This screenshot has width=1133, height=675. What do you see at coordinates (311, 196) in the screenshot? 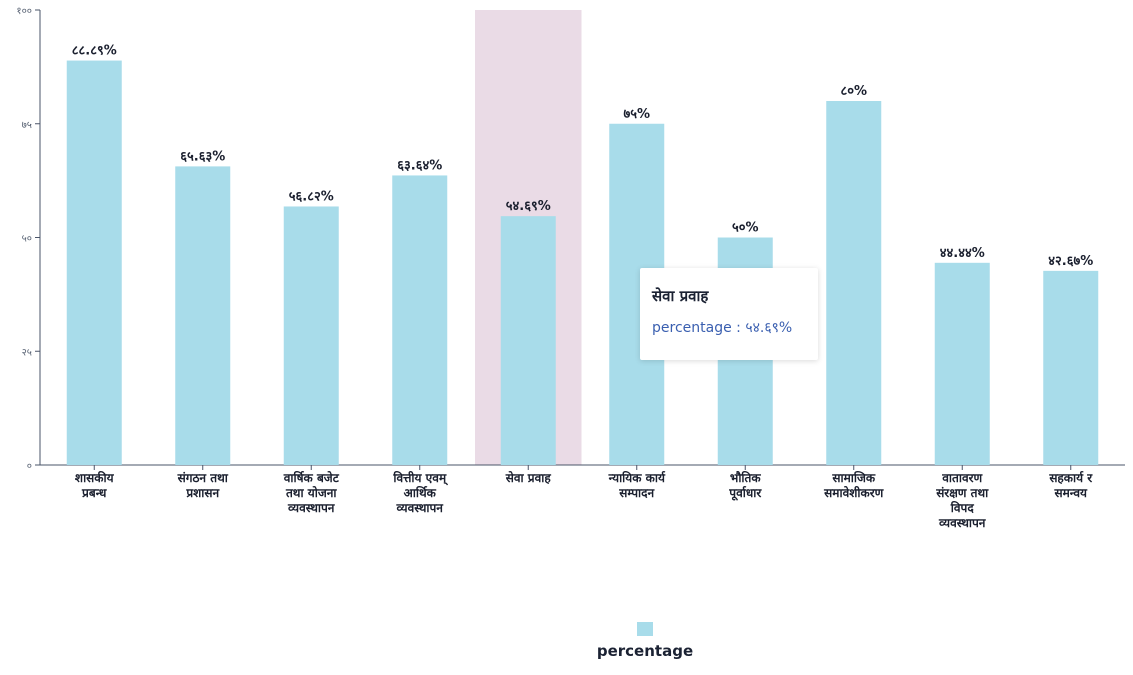
I see `bar-value-label: ५६.८२%` at bounding box center [311, 196].